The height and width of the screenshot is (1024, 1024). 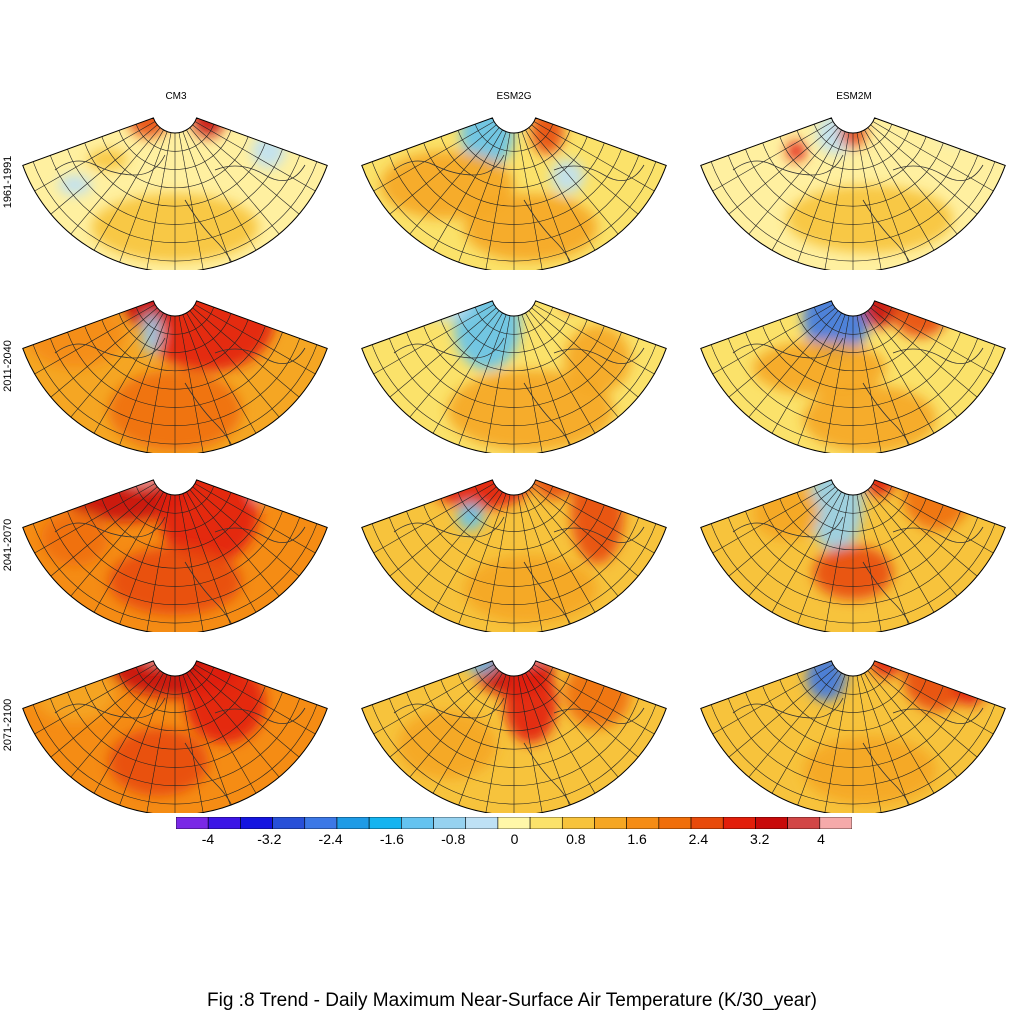 I want to click on colorbar-tick-label: -3.2, so click(x=269, y=839).